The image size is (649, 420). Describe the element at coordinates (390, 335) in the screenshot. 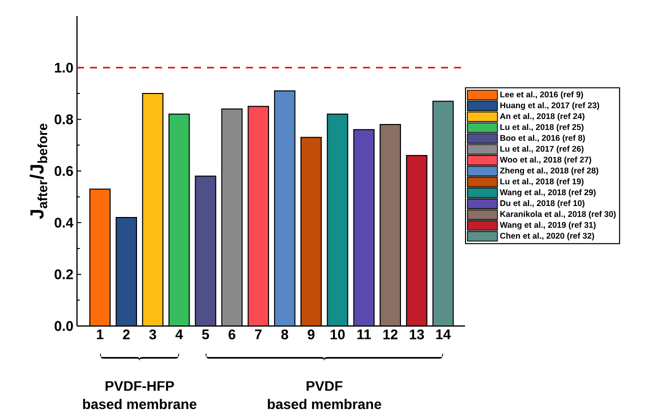

I see `x-tick-label: 12` at that location.